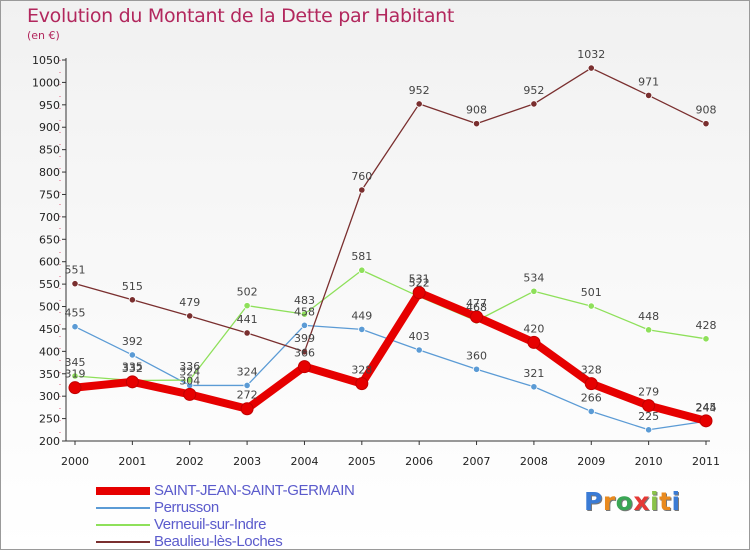 The width and height of the screenshot is (750, 552). I want to click on x-tick-label: 2011, so click(706, 461).